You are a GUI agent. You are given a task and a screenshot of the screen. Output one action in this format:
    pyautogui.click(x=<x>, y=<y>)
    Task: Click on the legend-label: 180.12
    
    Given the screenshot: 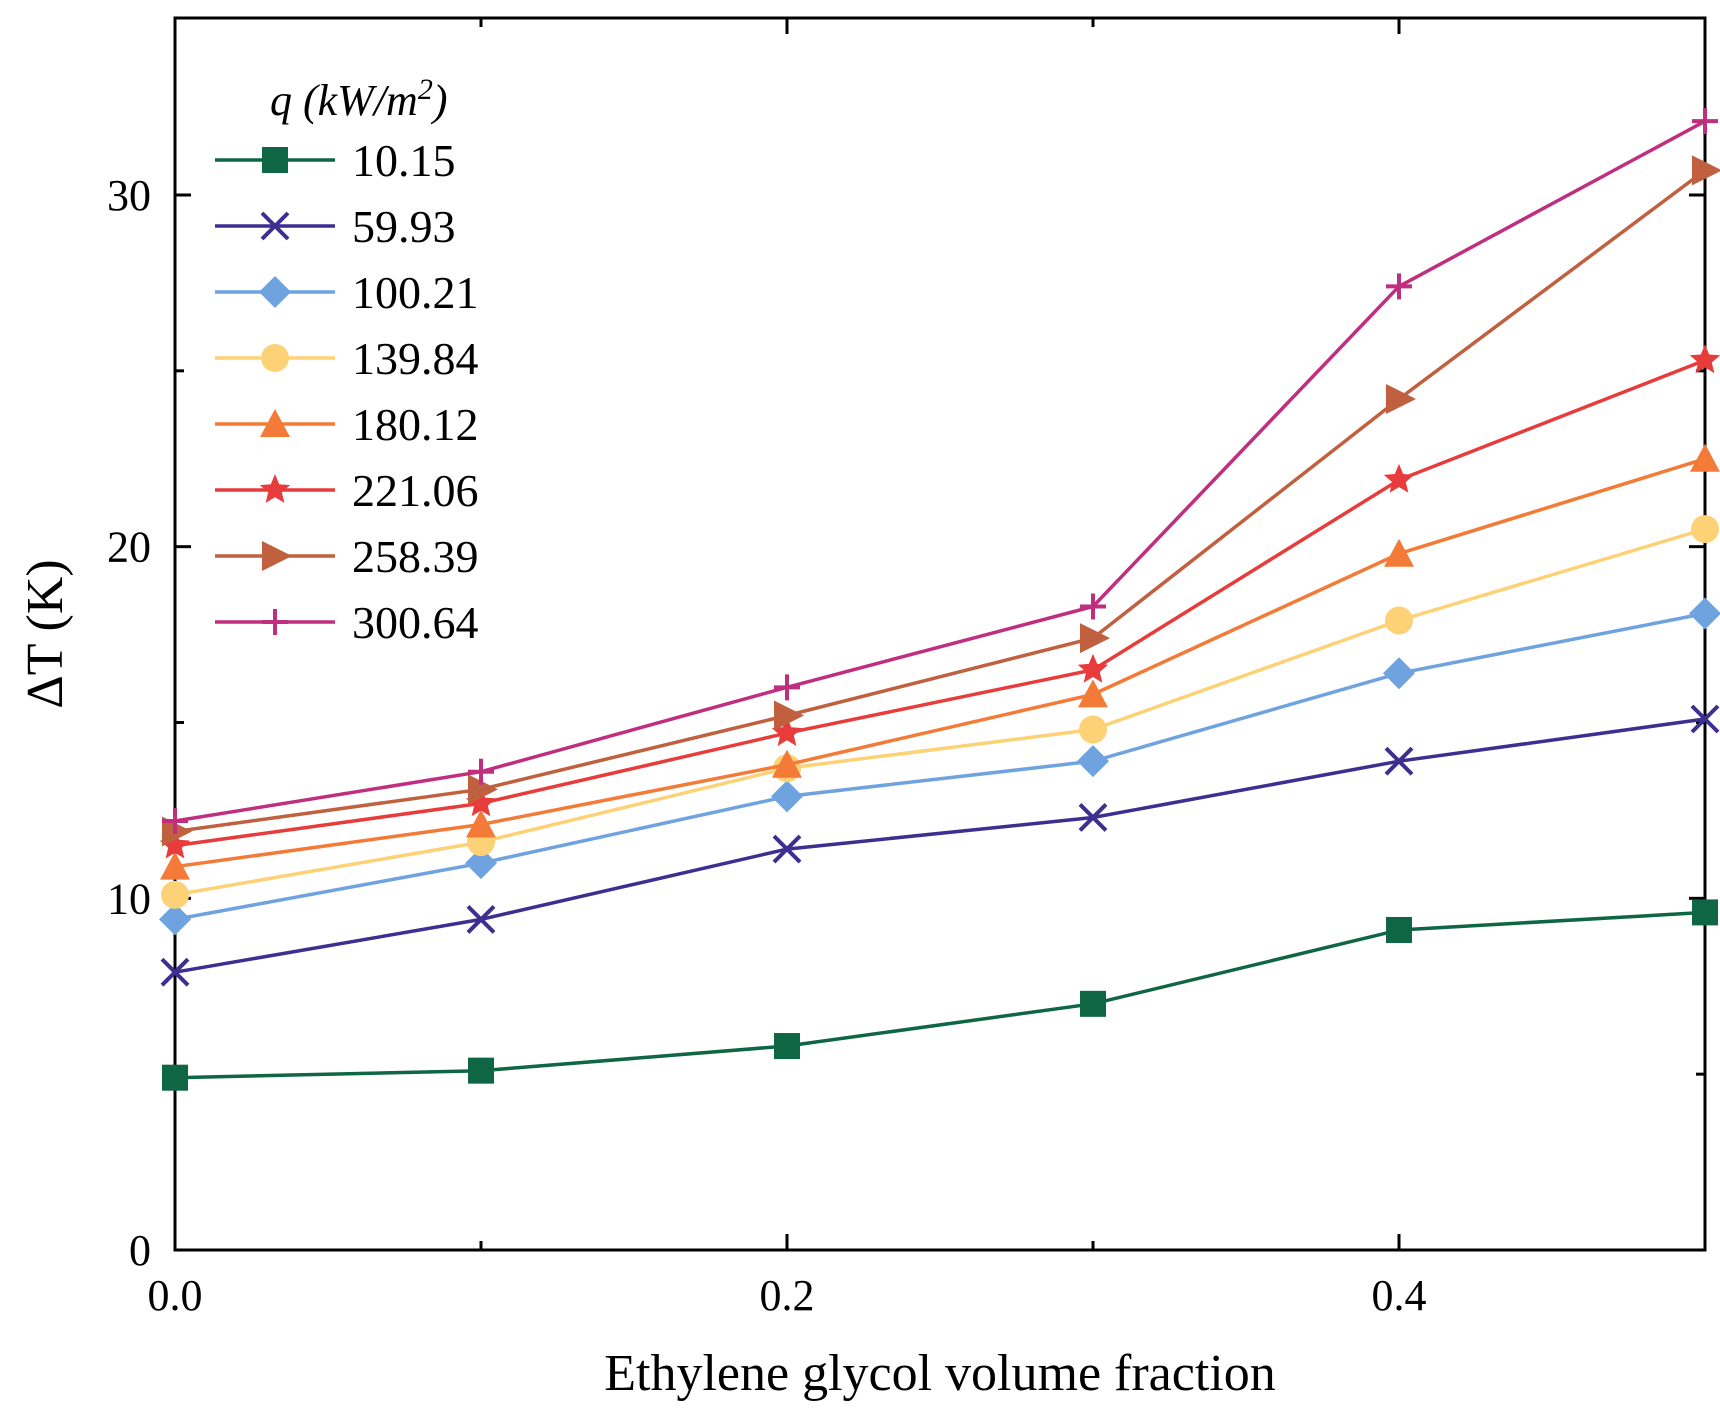 What is the action you would take?
    pyautogui.click(x=415, y=424)
    